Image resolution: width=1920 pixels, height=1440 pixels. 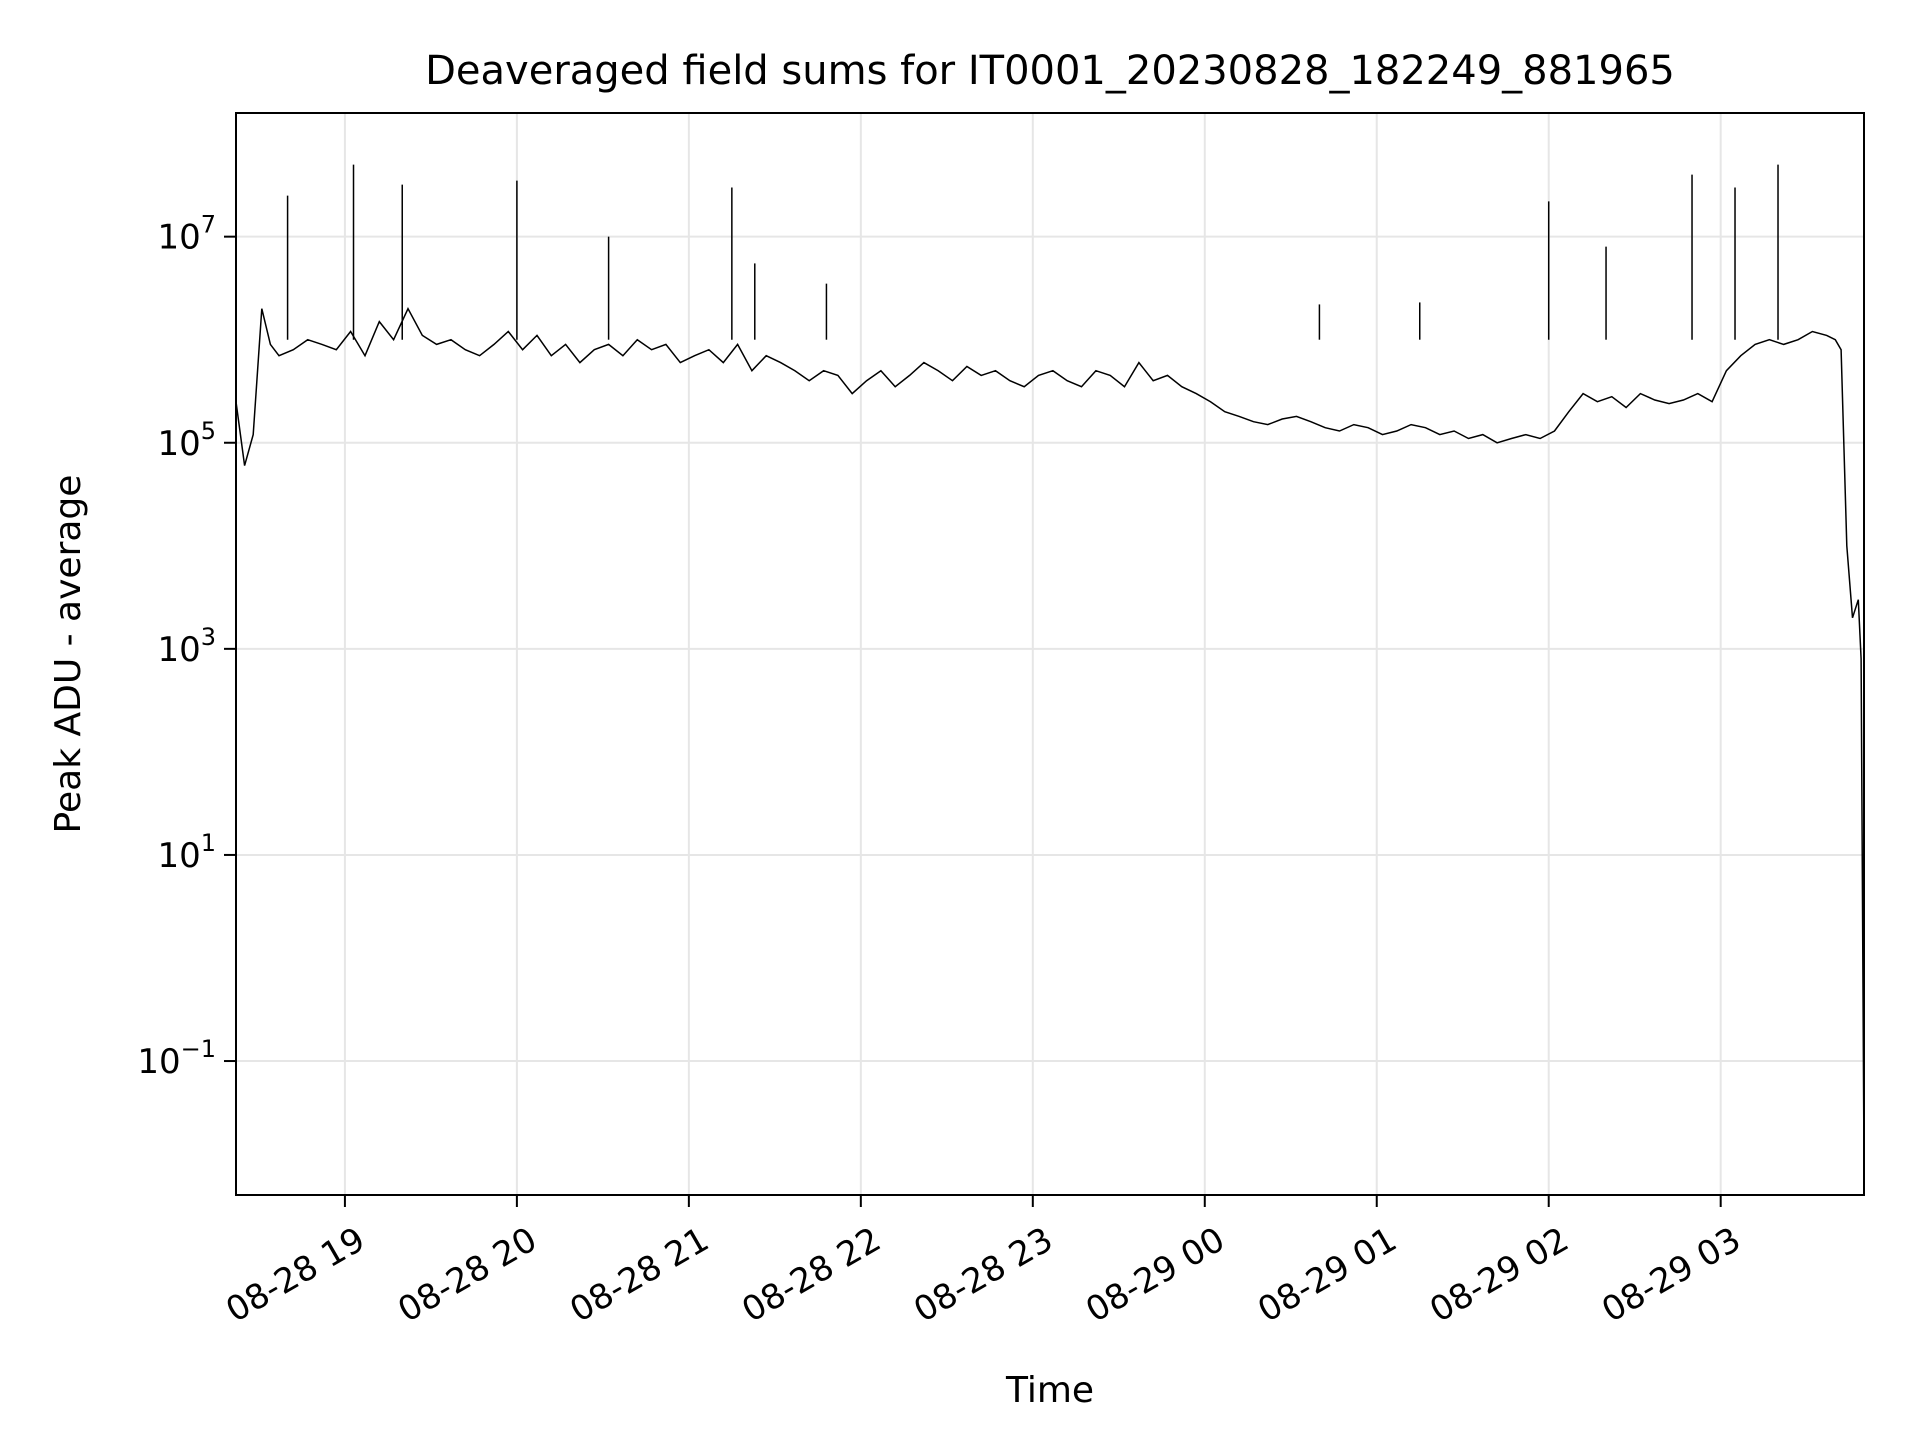 I want to click on y-tick-exponent: 3, so click(x=208, y=637).